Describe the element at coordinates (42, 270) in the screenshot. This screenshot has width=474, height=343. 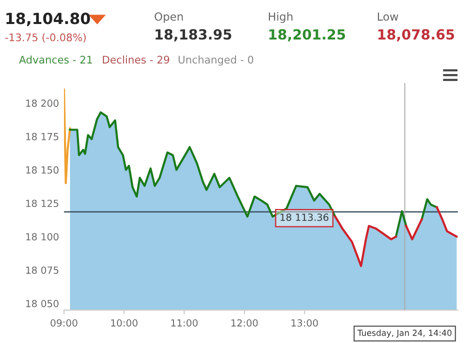
I see `y-tick-label: 18 075` at that location.